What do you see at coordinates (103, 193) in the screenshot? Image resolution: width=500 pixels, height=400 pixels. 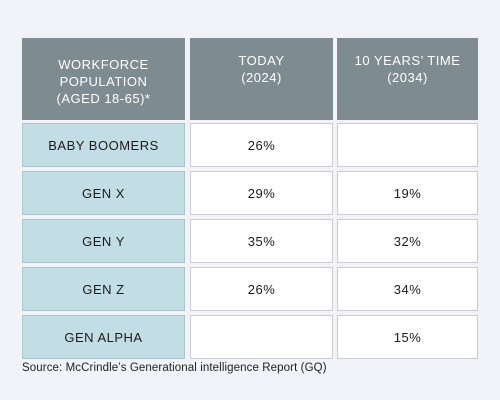 I see `generation-label: GEN X` at bounding box center [103, 193].